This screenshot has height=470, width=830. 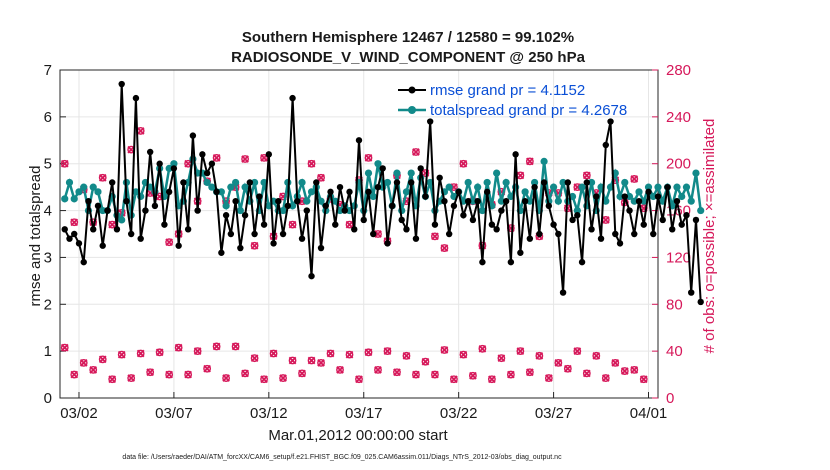 What do you see at coordinates (48, 117) in the screenshot?
I see `y-tick-label: 6` at bounding box center [48, 117].